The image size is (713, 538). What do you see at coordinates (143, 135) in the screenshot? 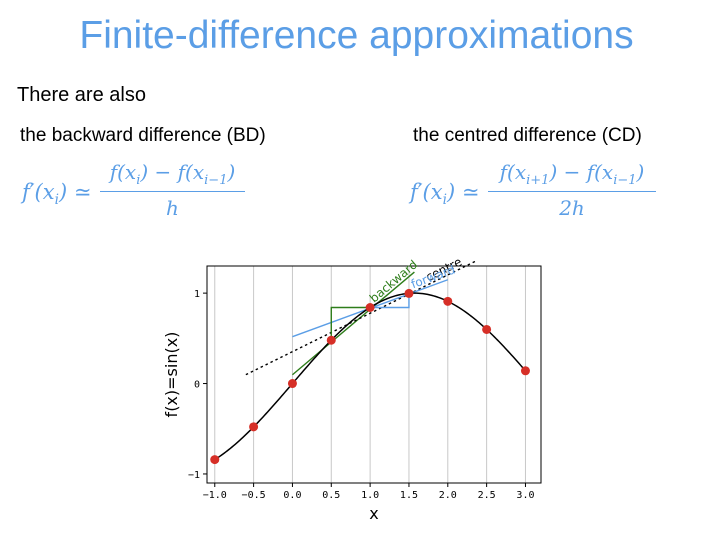
I see `bd-label: the backward difference (BD)` at bounding box center [143, 135].